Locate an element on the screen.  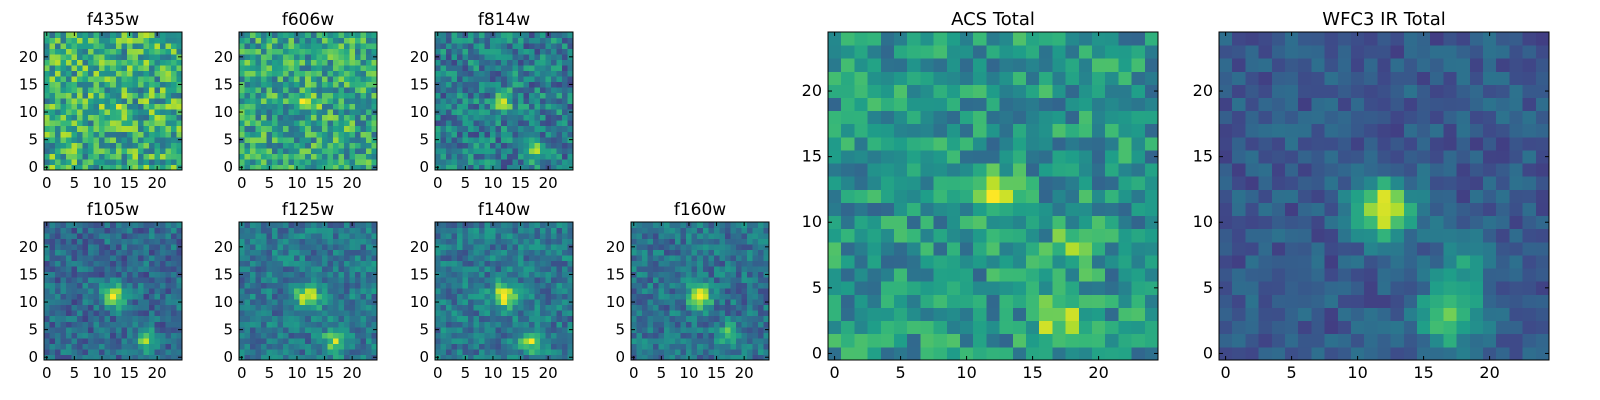
axes-frame is located at coordinates (113, 101).